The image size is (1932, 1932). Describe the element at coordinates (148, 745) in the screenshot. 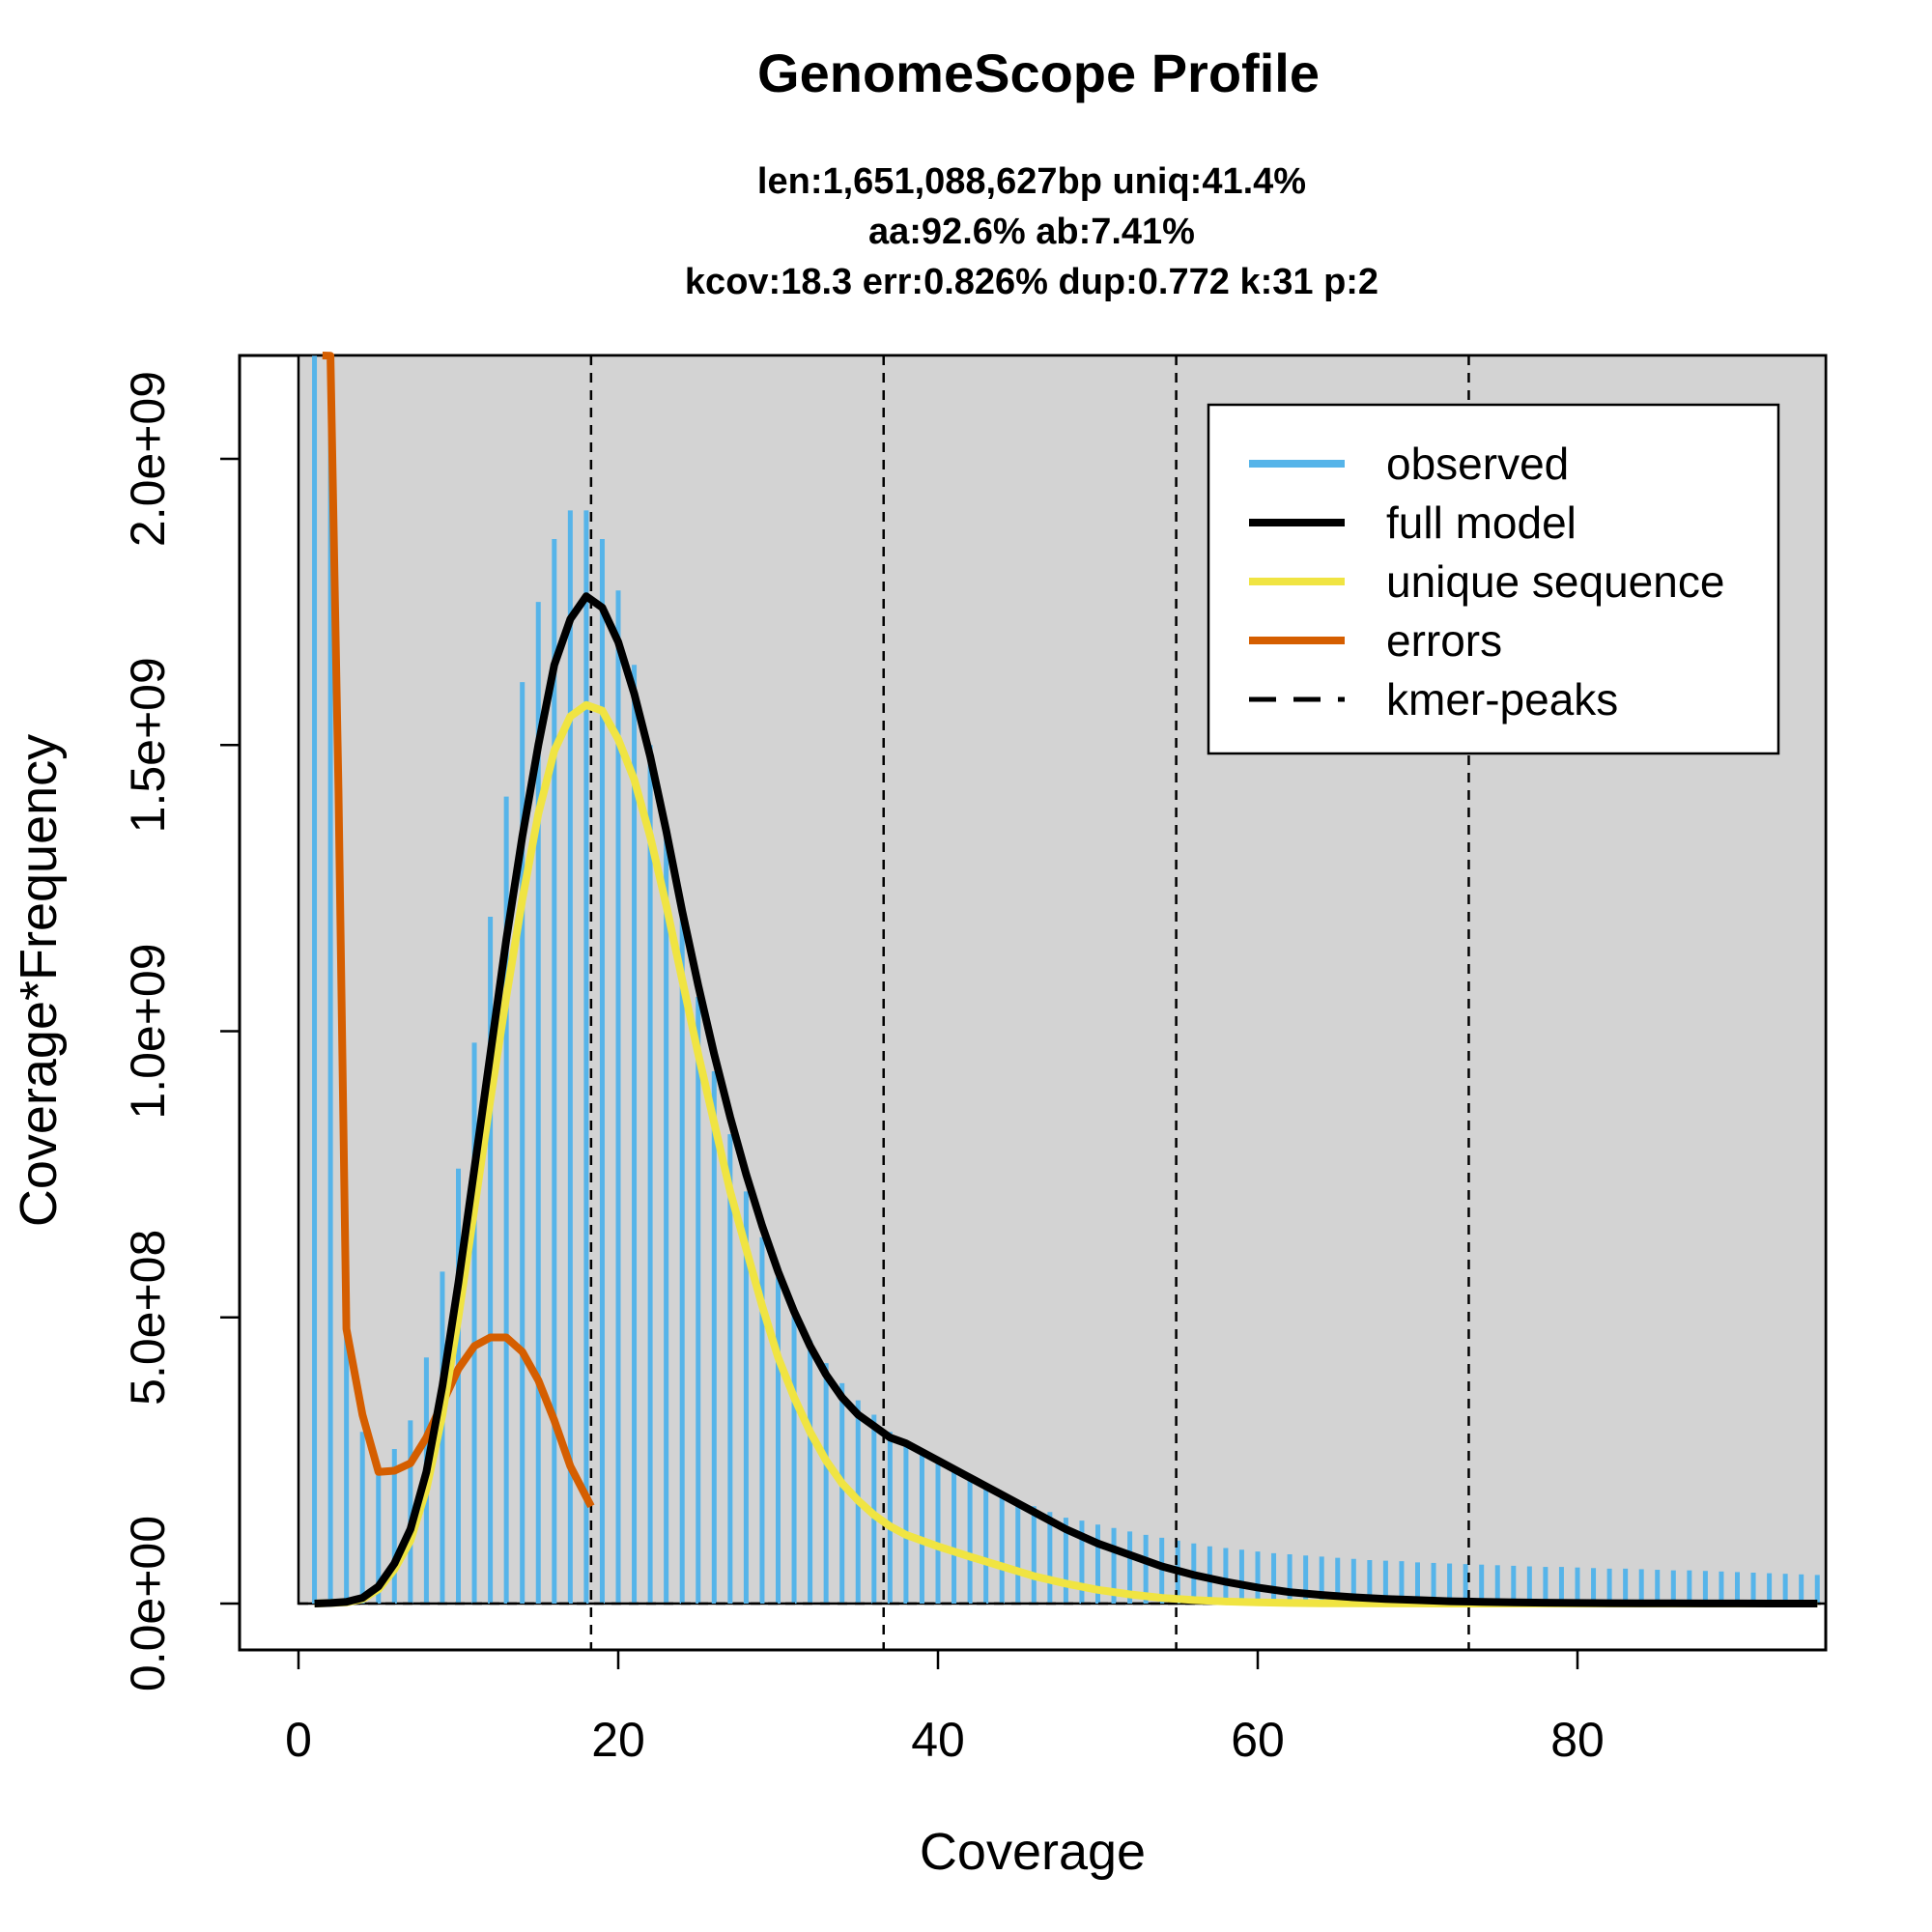

I see `y-tick-label: 1.5e+09` at that location.